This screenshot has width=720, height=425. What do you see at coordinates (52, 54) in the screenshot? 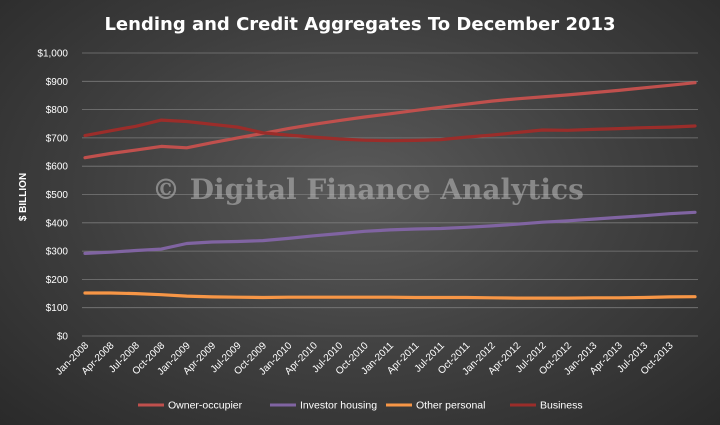
I see `y-tick-label: $1,000` at bounding box center [52, 54].